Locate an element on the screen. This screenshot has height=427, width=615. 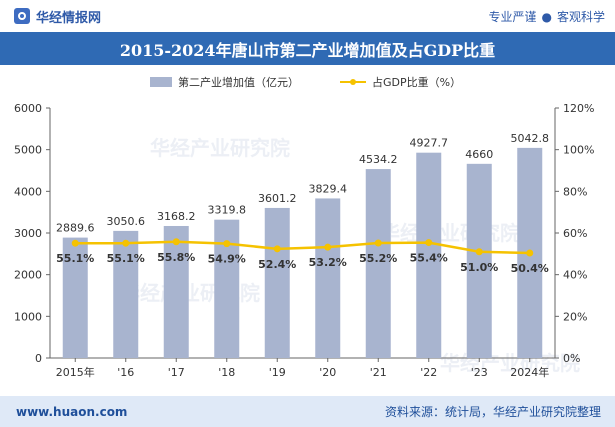
line-value-label: 52.4% is located at coordinates (277, 264).